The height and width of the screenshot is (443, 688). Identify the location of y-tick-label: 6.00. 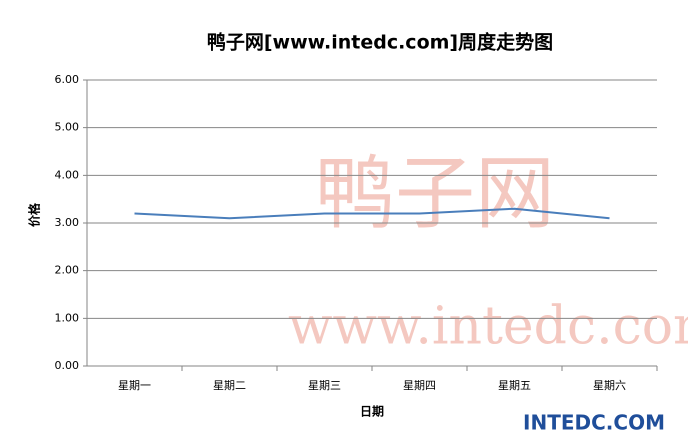
(67, 79).